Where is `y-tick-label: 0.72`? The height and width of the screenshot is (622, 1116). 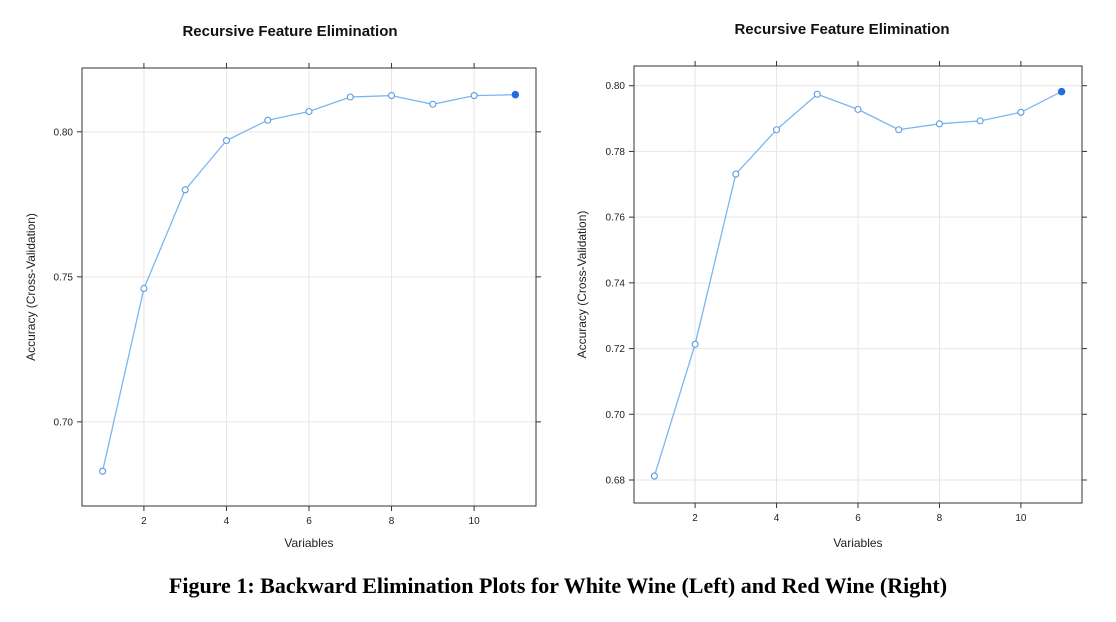
y-tick-label: 0.72 is located at coordinates (616, 349).